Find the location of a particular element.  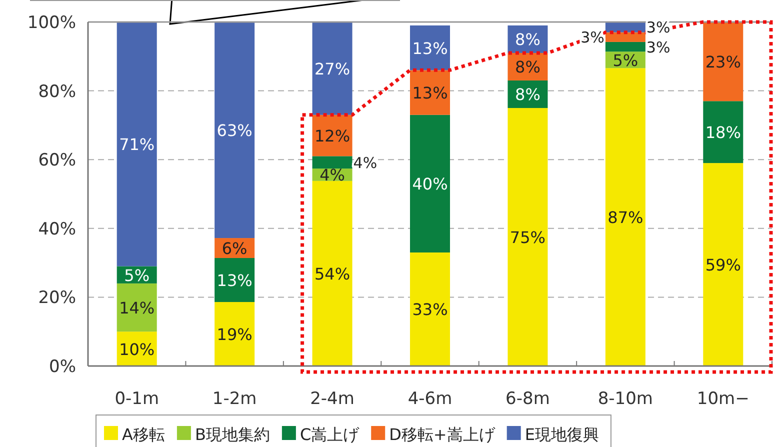

data-label: 59% is located at coordinates (723, 265).